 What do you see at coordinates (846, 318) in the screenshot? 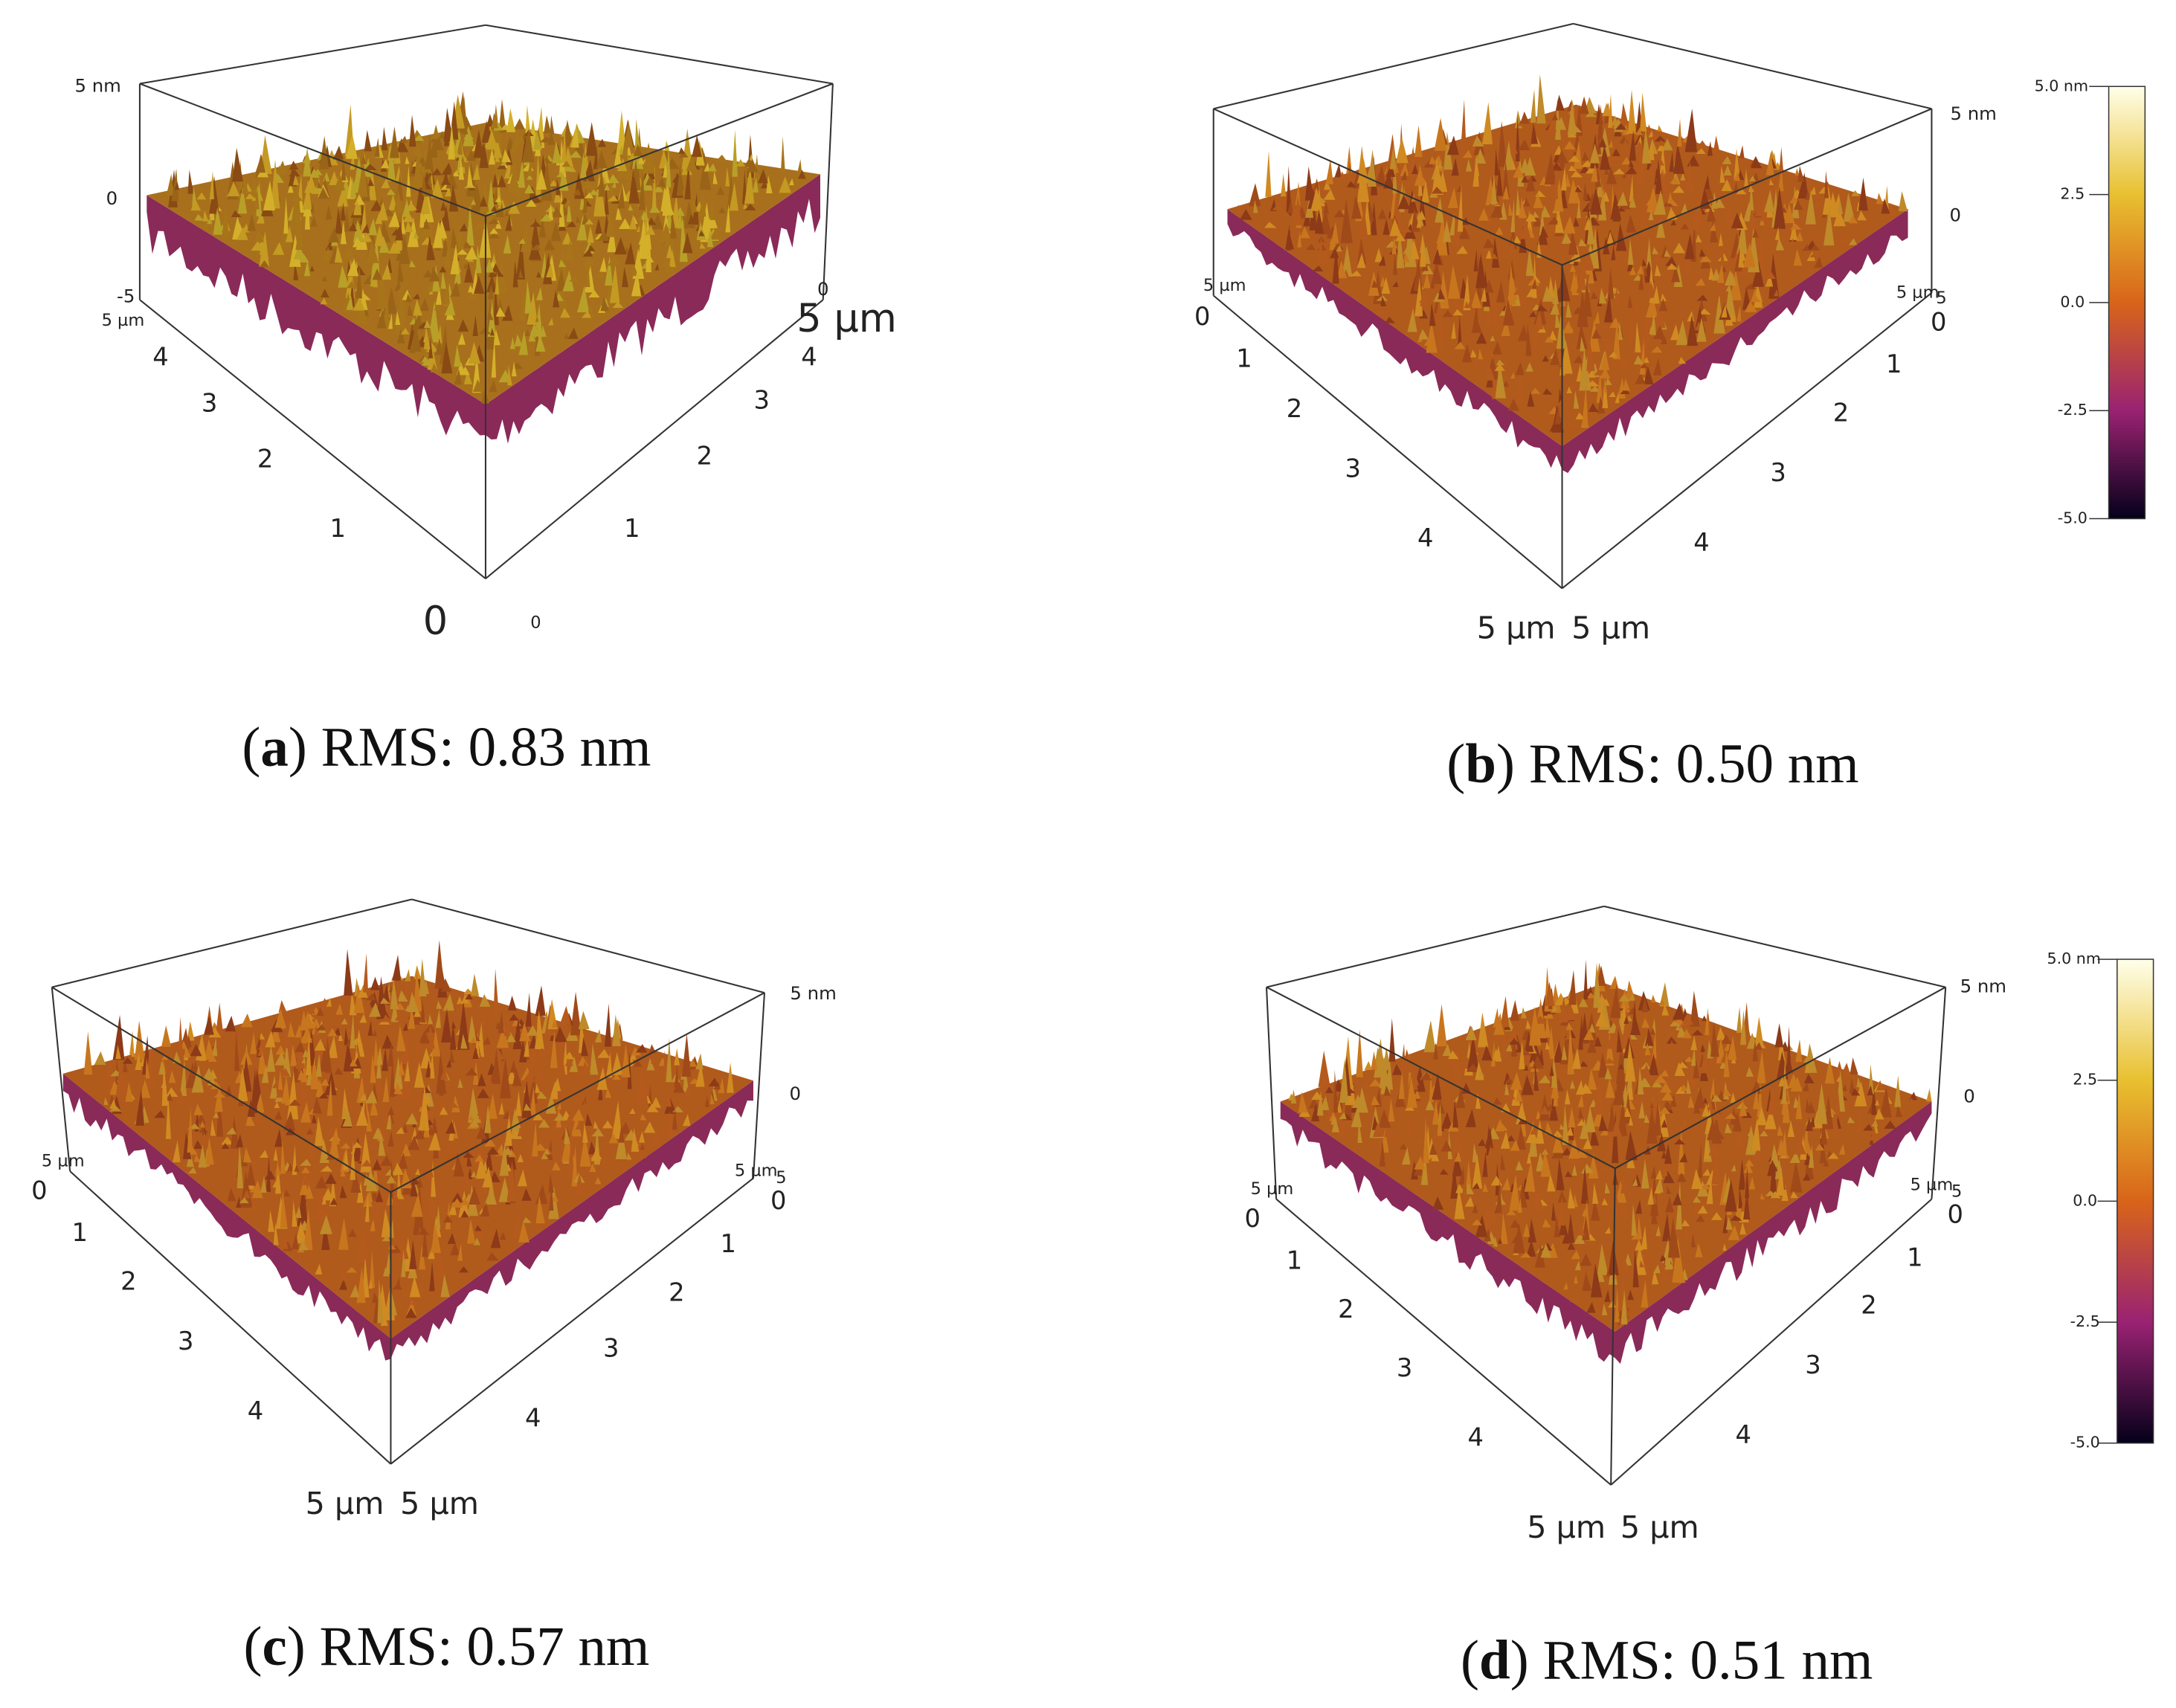
I see `right-axis-label: 5 µm` at bounding box center [846, 318].